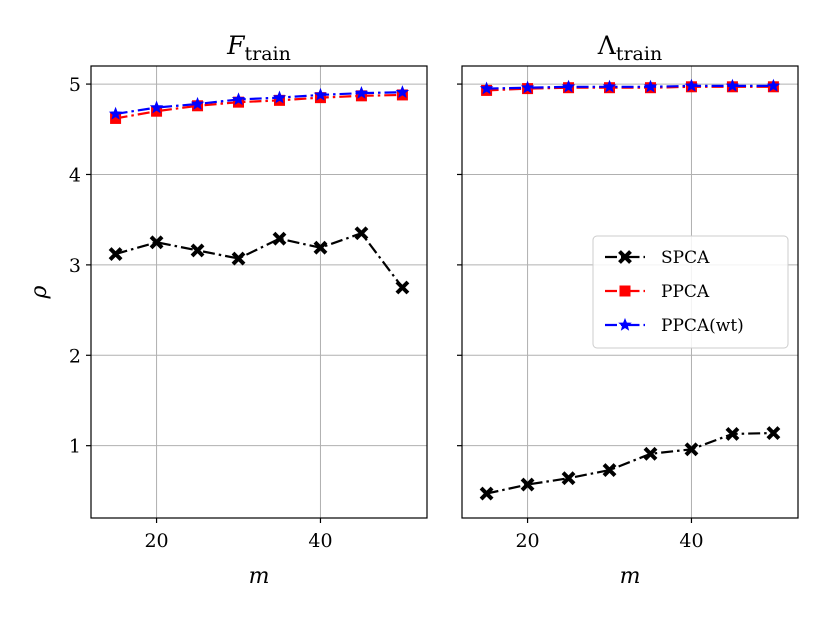  I want to click on y-tick-label: 4, so click(75, 175).